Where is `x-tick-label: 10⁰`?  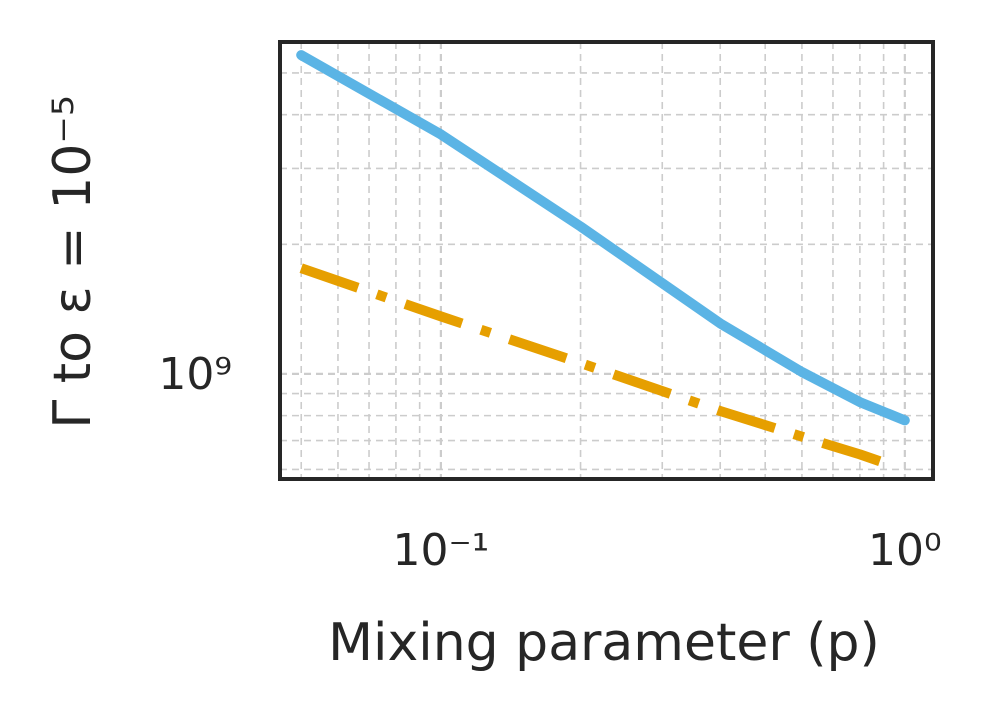 x-tick-label: 10⁰ is located at coordinates (905, 550).